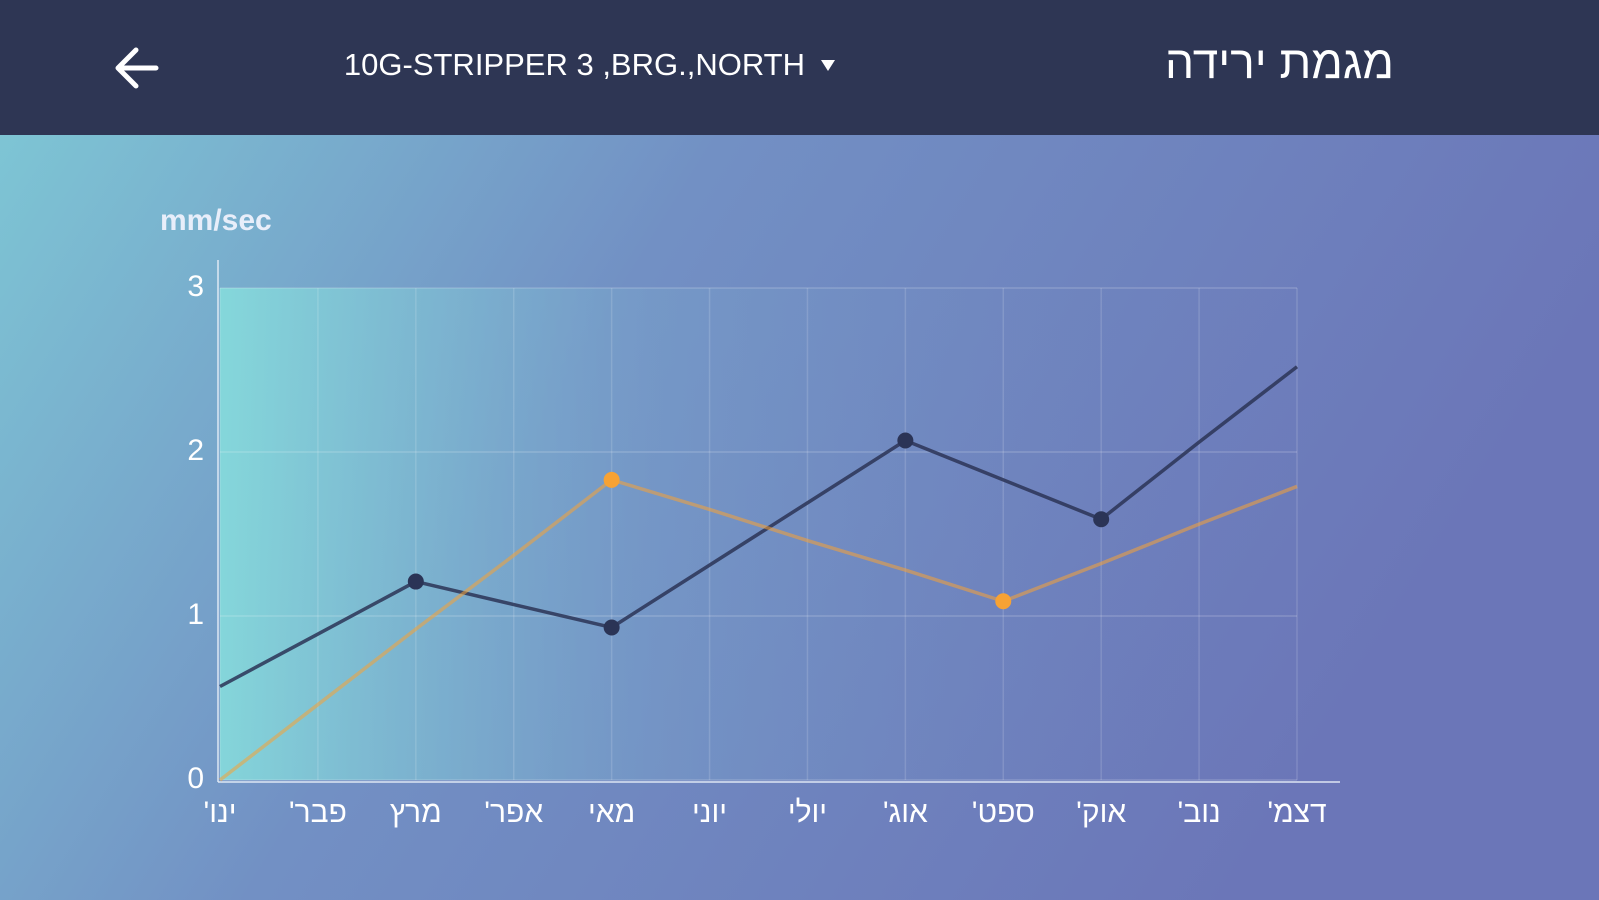 This screenshot has width=1599, height=900. I want to click on y-tick-label: 3, so click(195, 286).